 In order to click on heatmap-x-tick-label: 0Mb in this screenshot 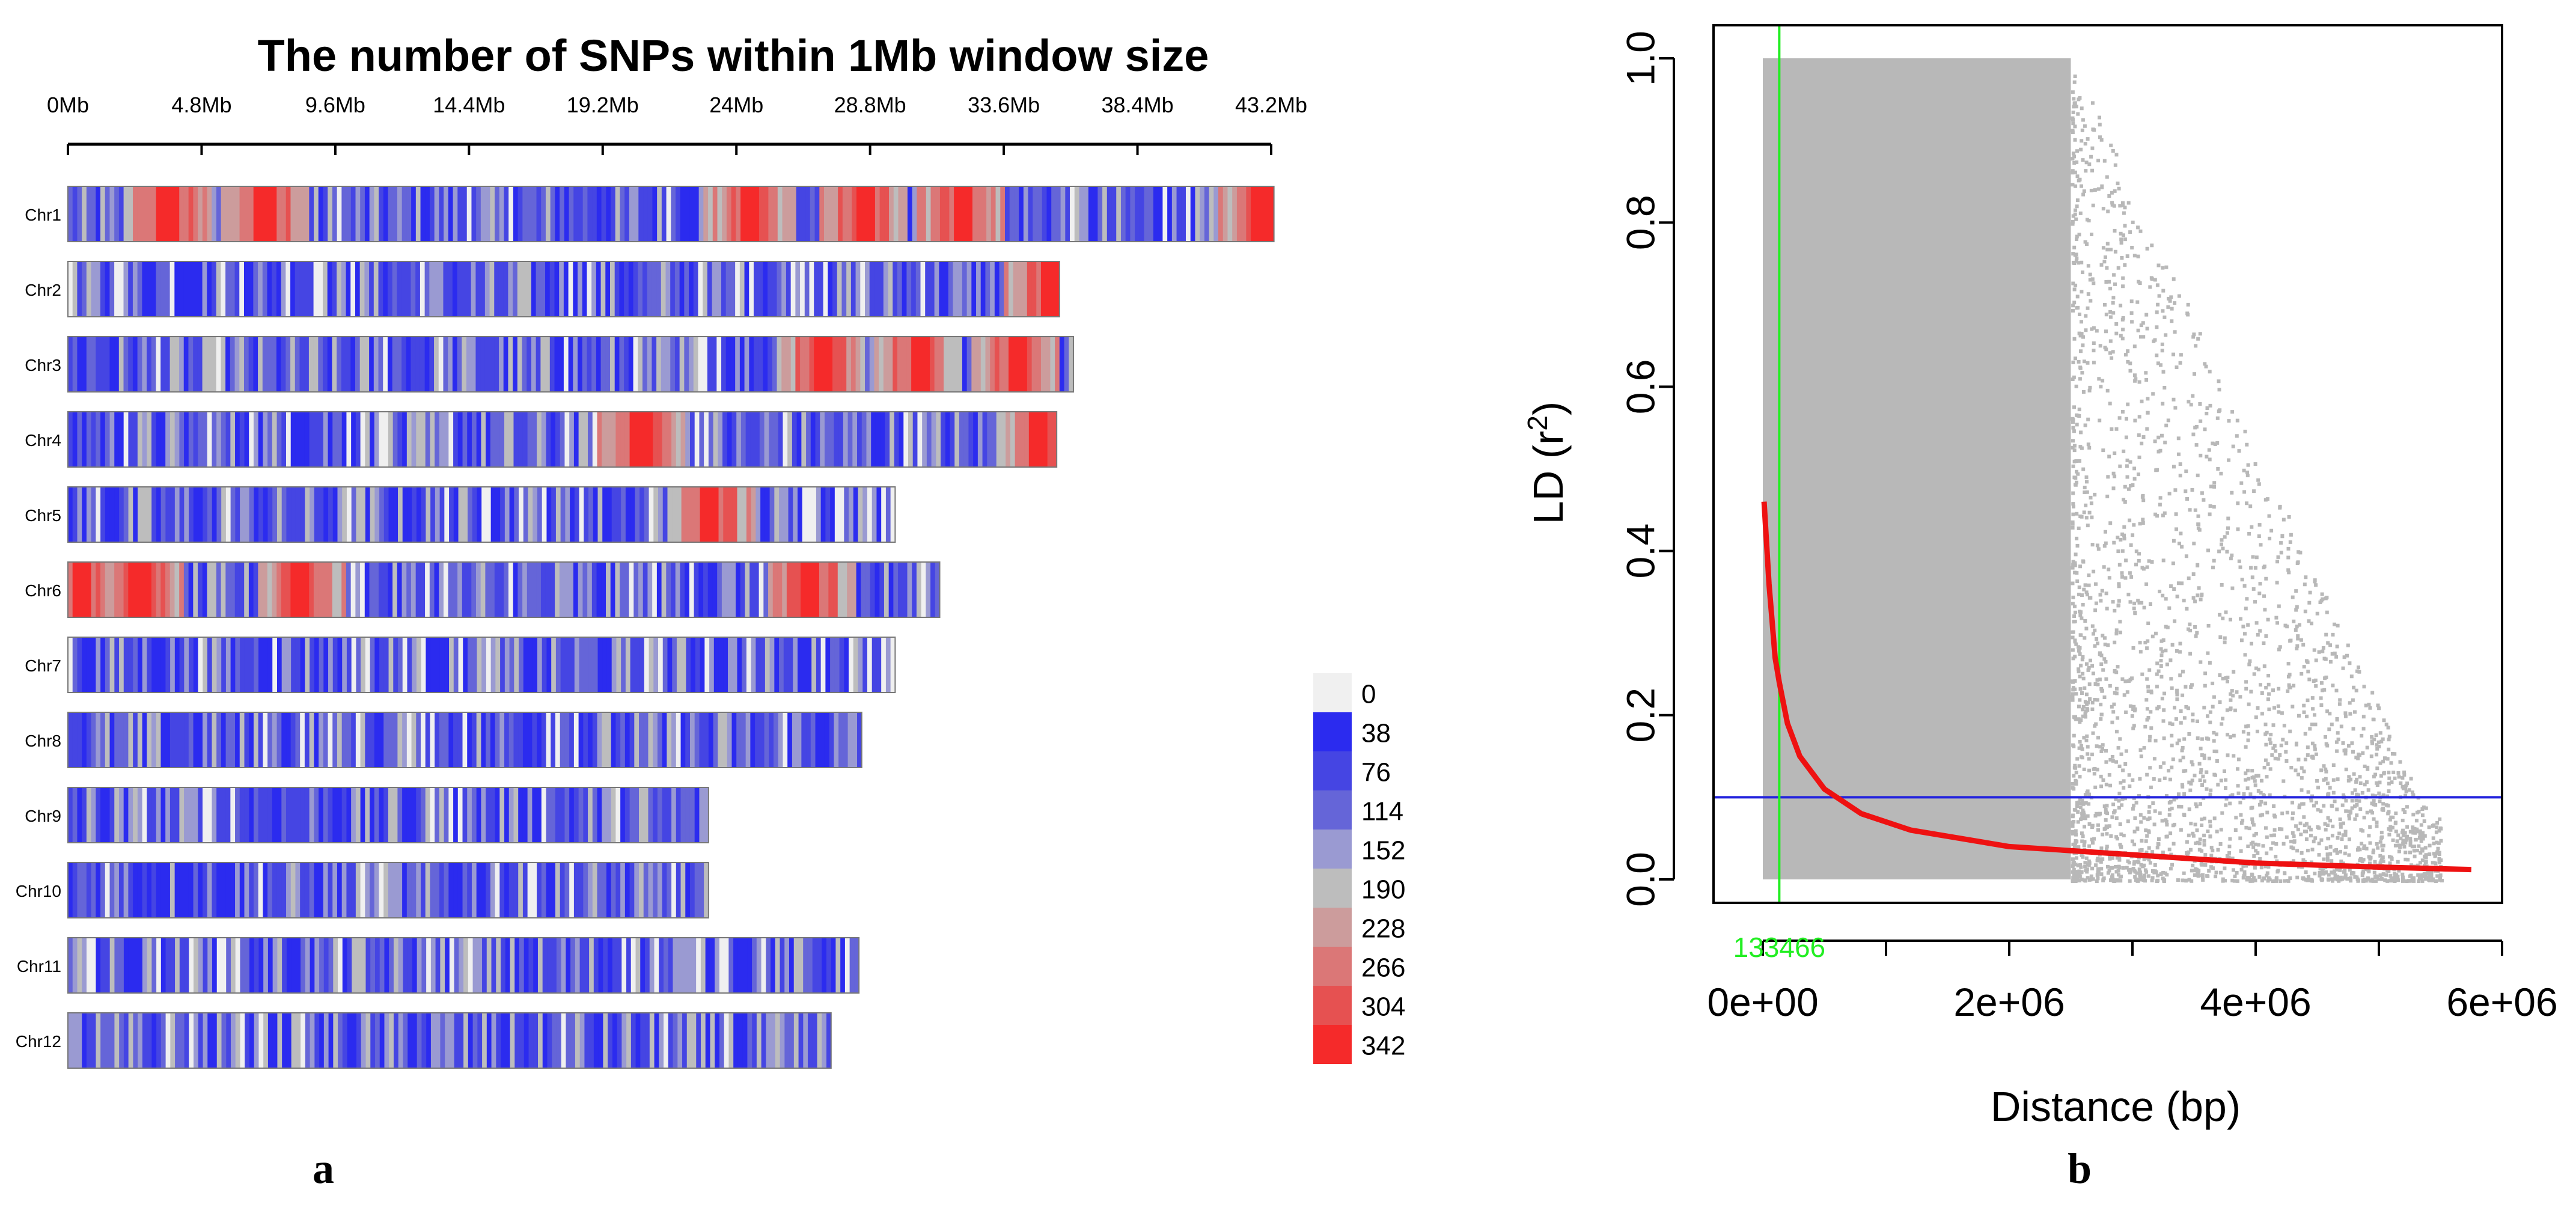, I will do `click(68, 105)`.